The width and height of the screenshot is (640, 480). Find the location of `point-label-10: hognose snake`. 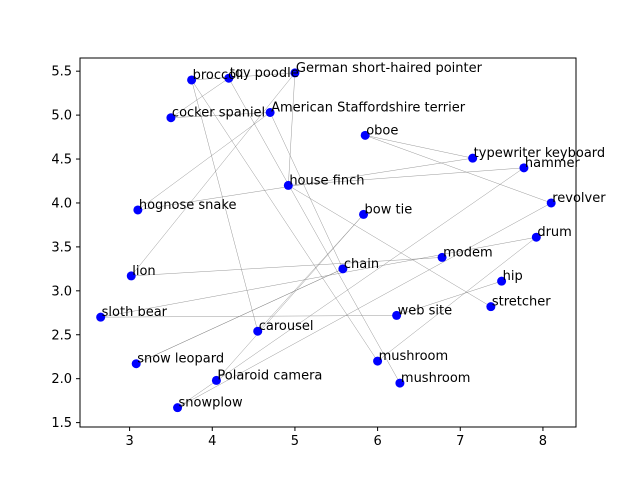

point-label-10: hognose snake is located at coordinates (188, 205).